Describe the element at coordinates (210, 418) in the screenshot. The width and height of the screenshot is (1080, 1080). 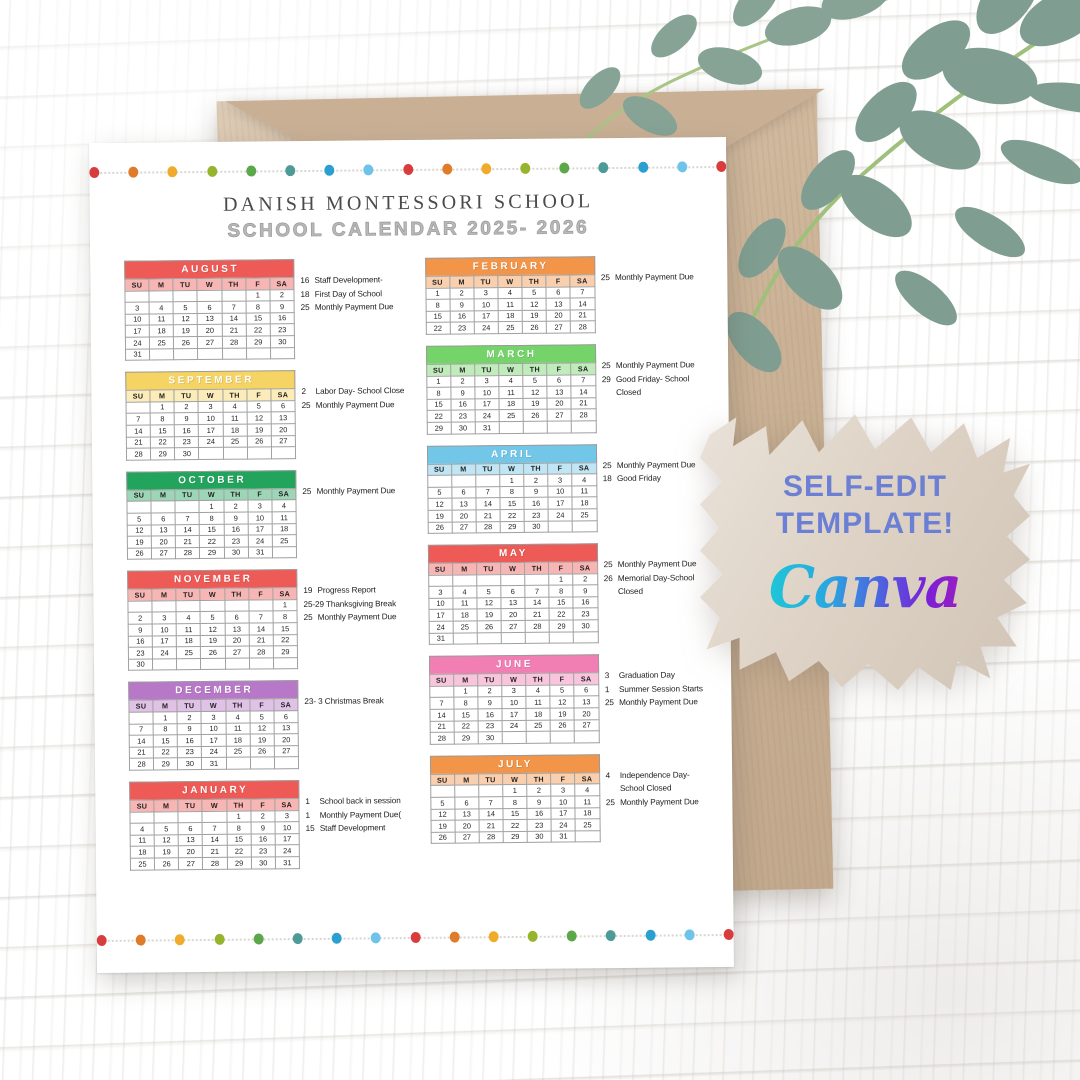
I see `day-cell: 10` at that location.